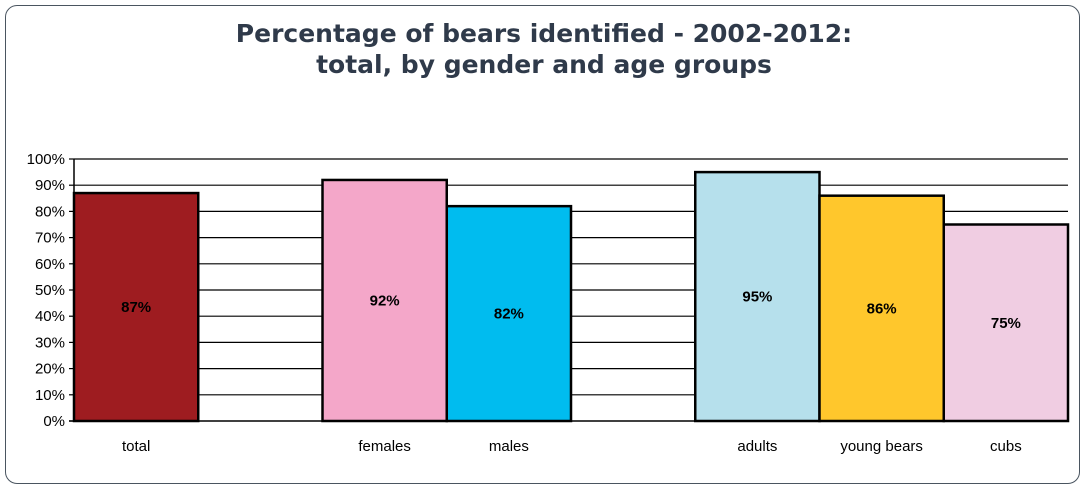  What do you see at coordinates (544, 64) in the screenshot?
I see `chart-title-line-2: total, by gender and age groups` at bounding box center [544, 64].